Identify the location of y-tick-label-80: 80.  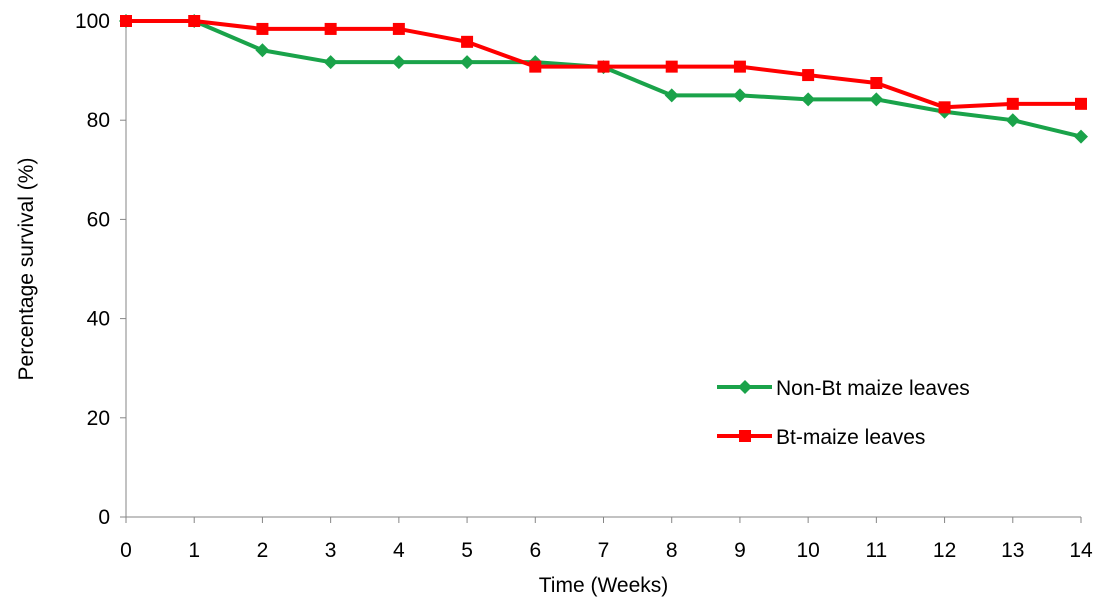
(98, 120).